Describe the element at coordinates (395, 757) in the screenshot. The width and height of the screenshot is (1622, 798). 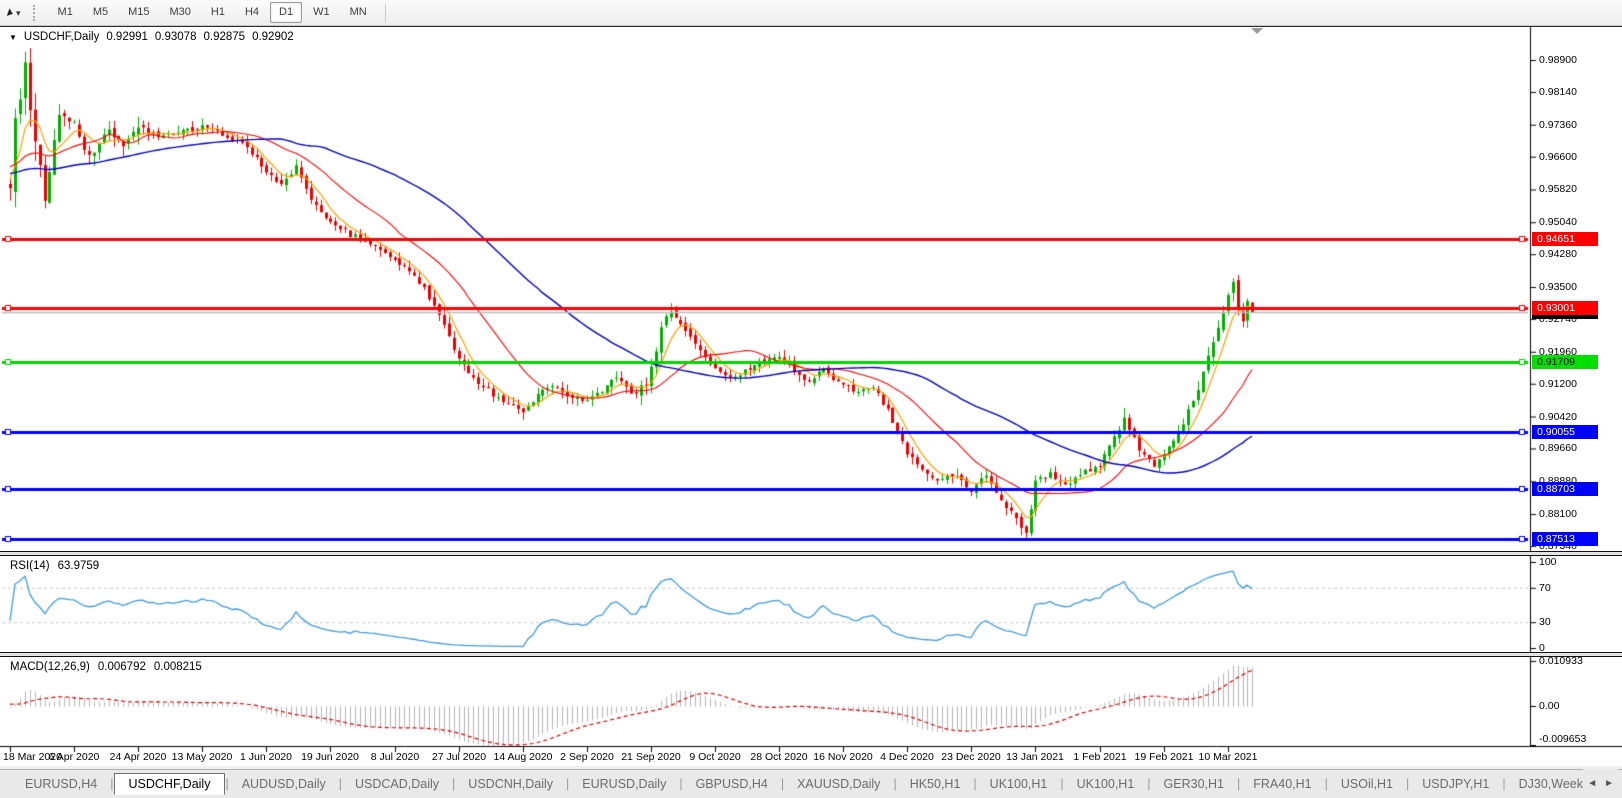
I see `date-axis-label: 8 Jul 2020` at that location.